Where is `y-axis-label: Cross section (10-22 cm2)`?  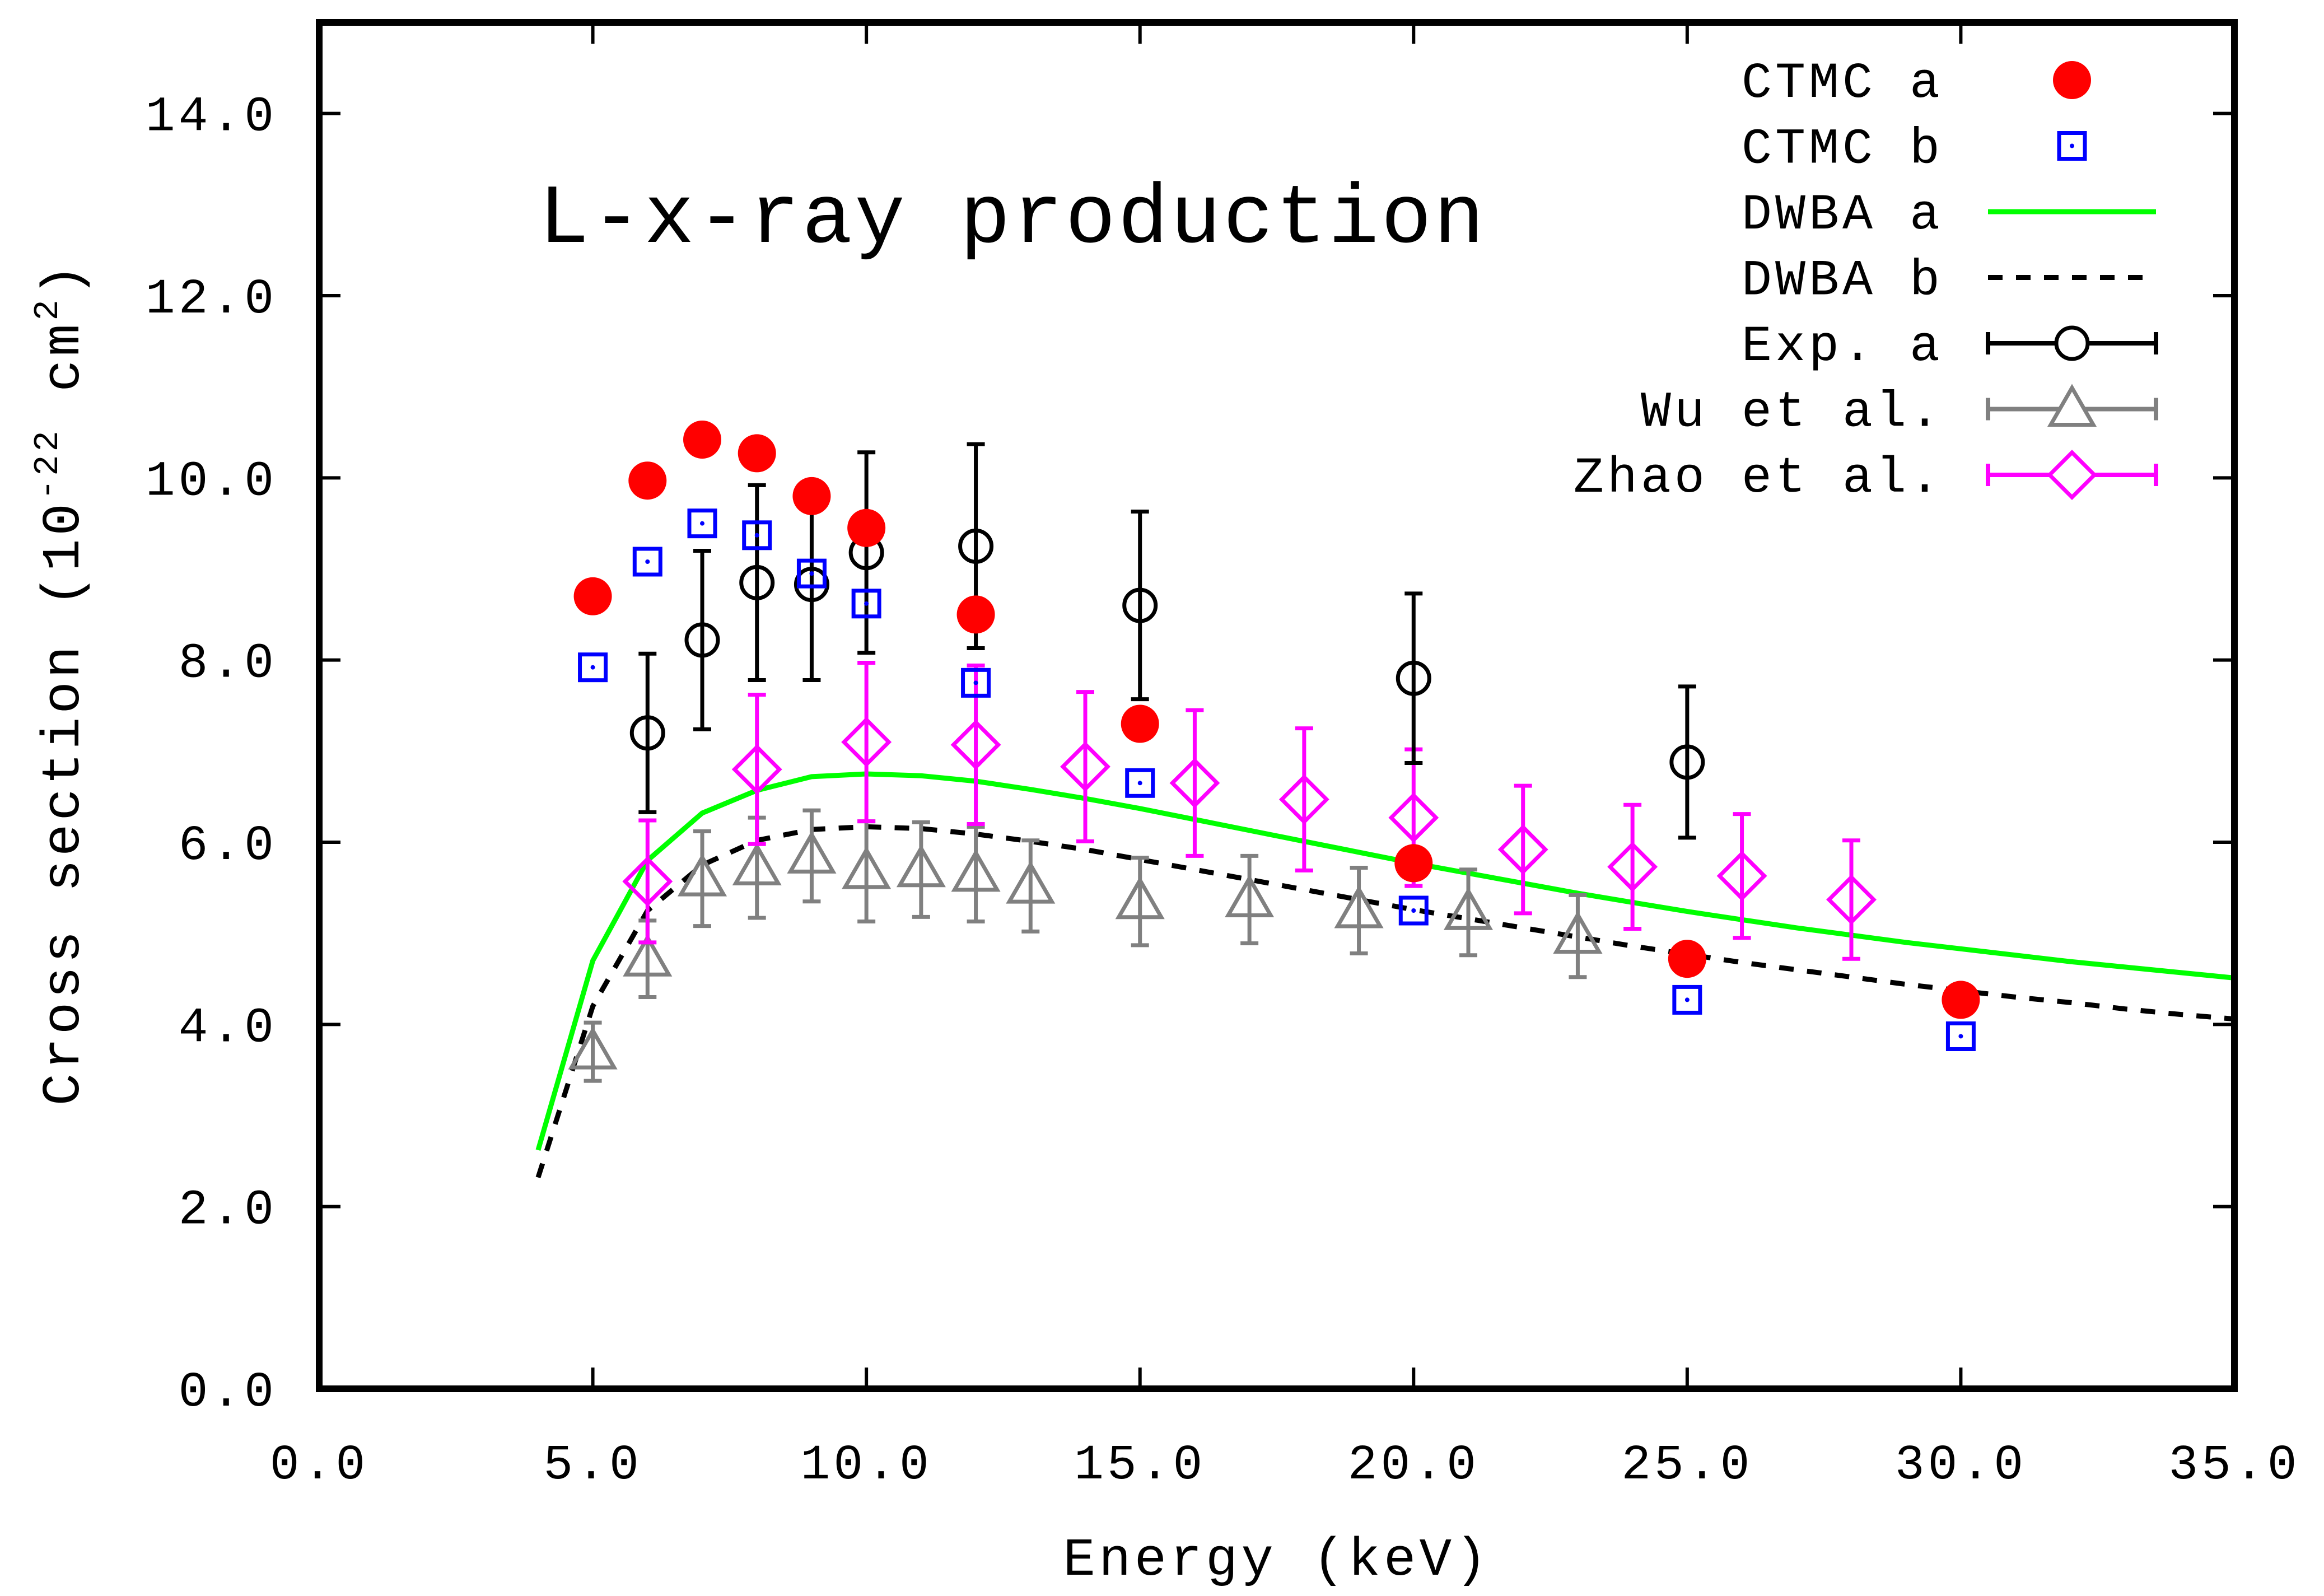 y-axis-label: Cross section (10-22 cm2) is located at coordinates (62, 684).